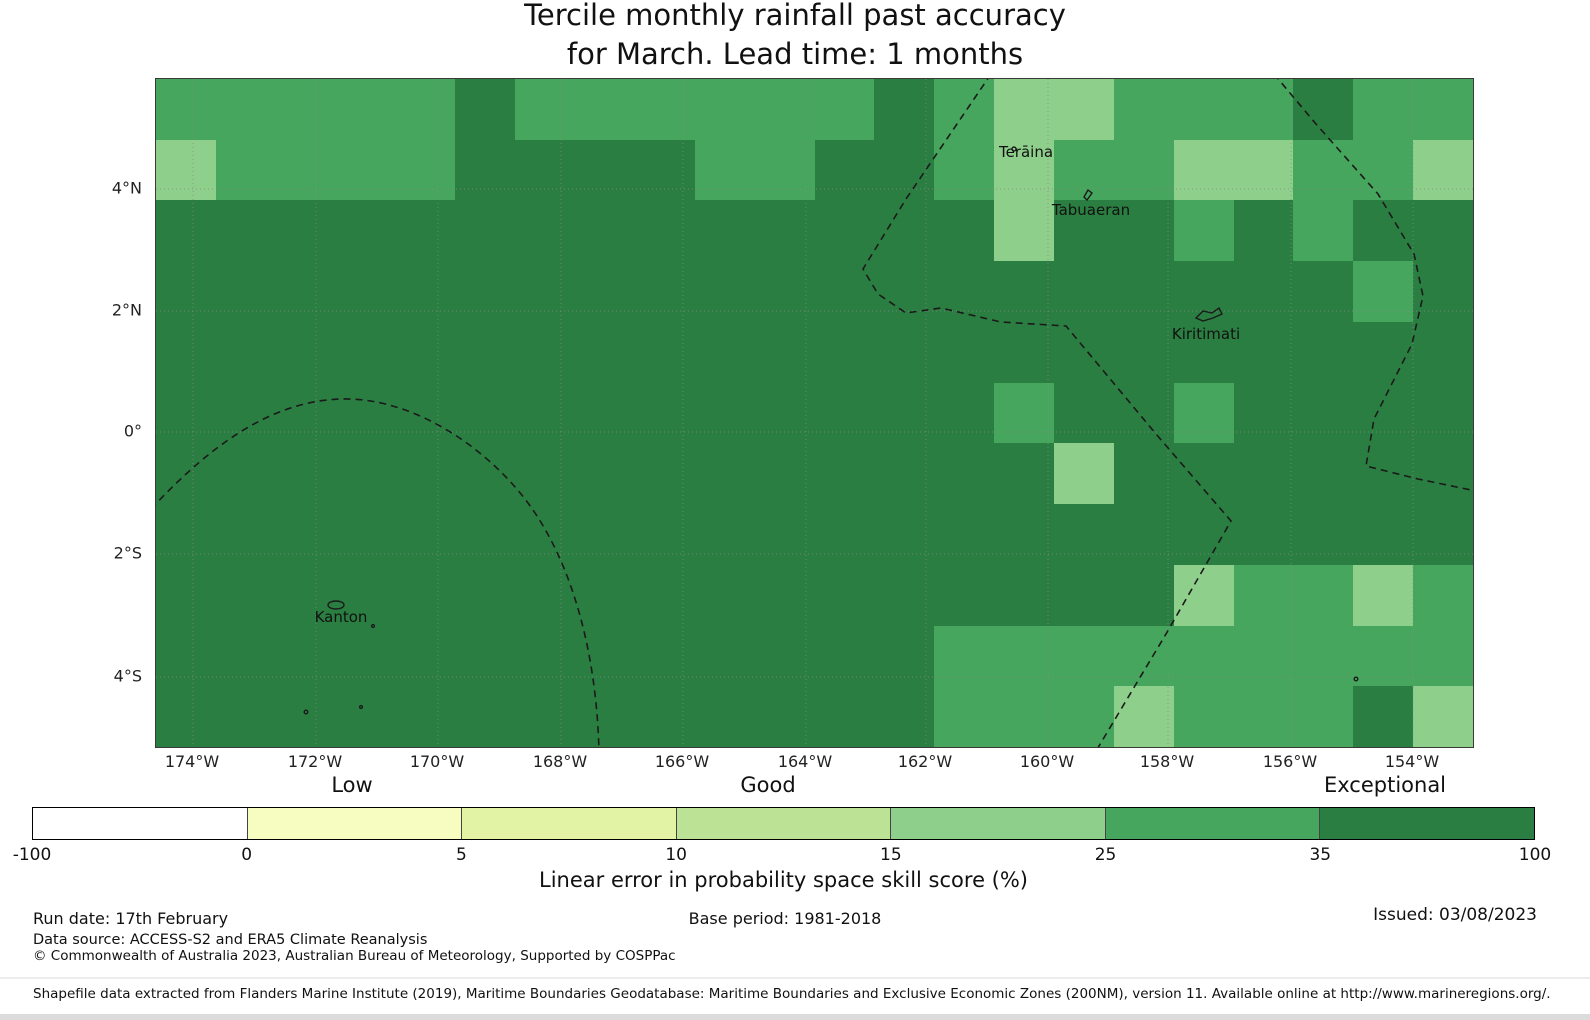  I want to click on eez-boundary-line-islands-east, so click(1375, 285).